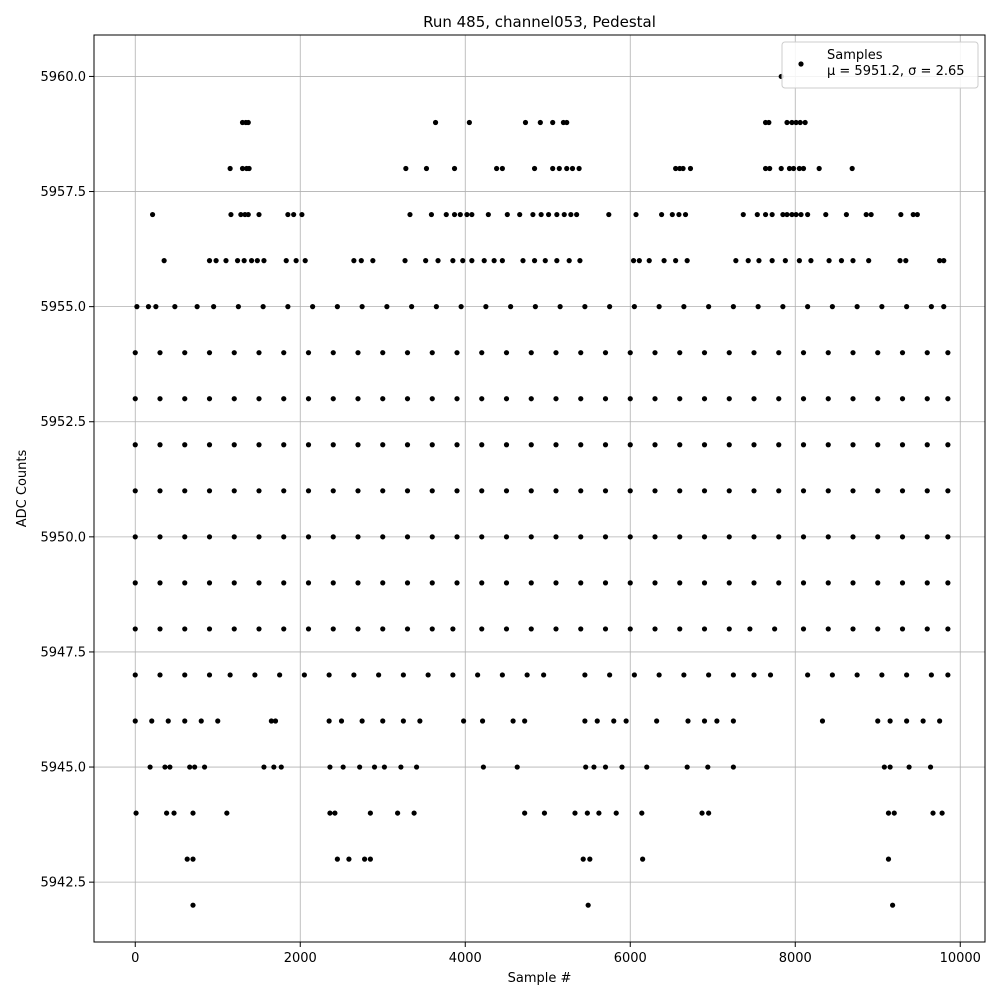 This screenshot has height=1000, width=1000. Describe the element at coordinates (801, 64) in the screenshot. I see `legend-marker` at that location.